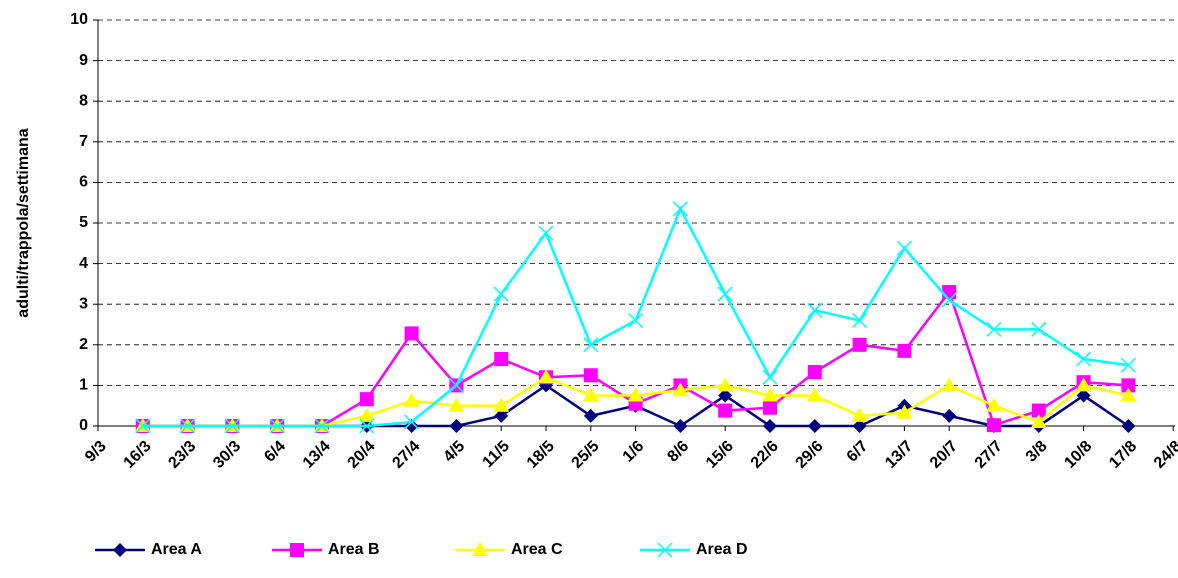 The width and height of the screenshot is (1178, 578). What do you see at coordinates (1164, 455) in the screenshot?
I see `x-tick-label: 24/8` at bounding box center [1164, 455].